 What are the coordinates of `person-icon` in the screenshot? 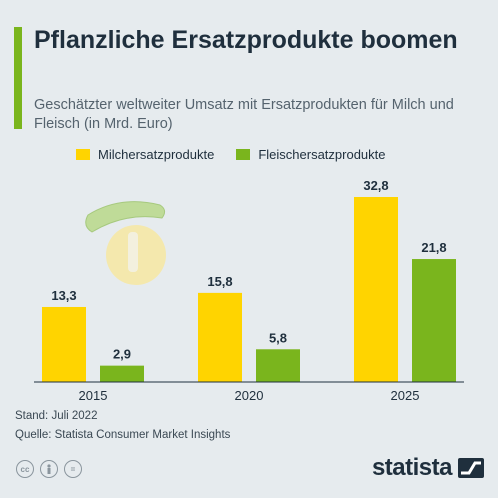 It's located at (49, 469).